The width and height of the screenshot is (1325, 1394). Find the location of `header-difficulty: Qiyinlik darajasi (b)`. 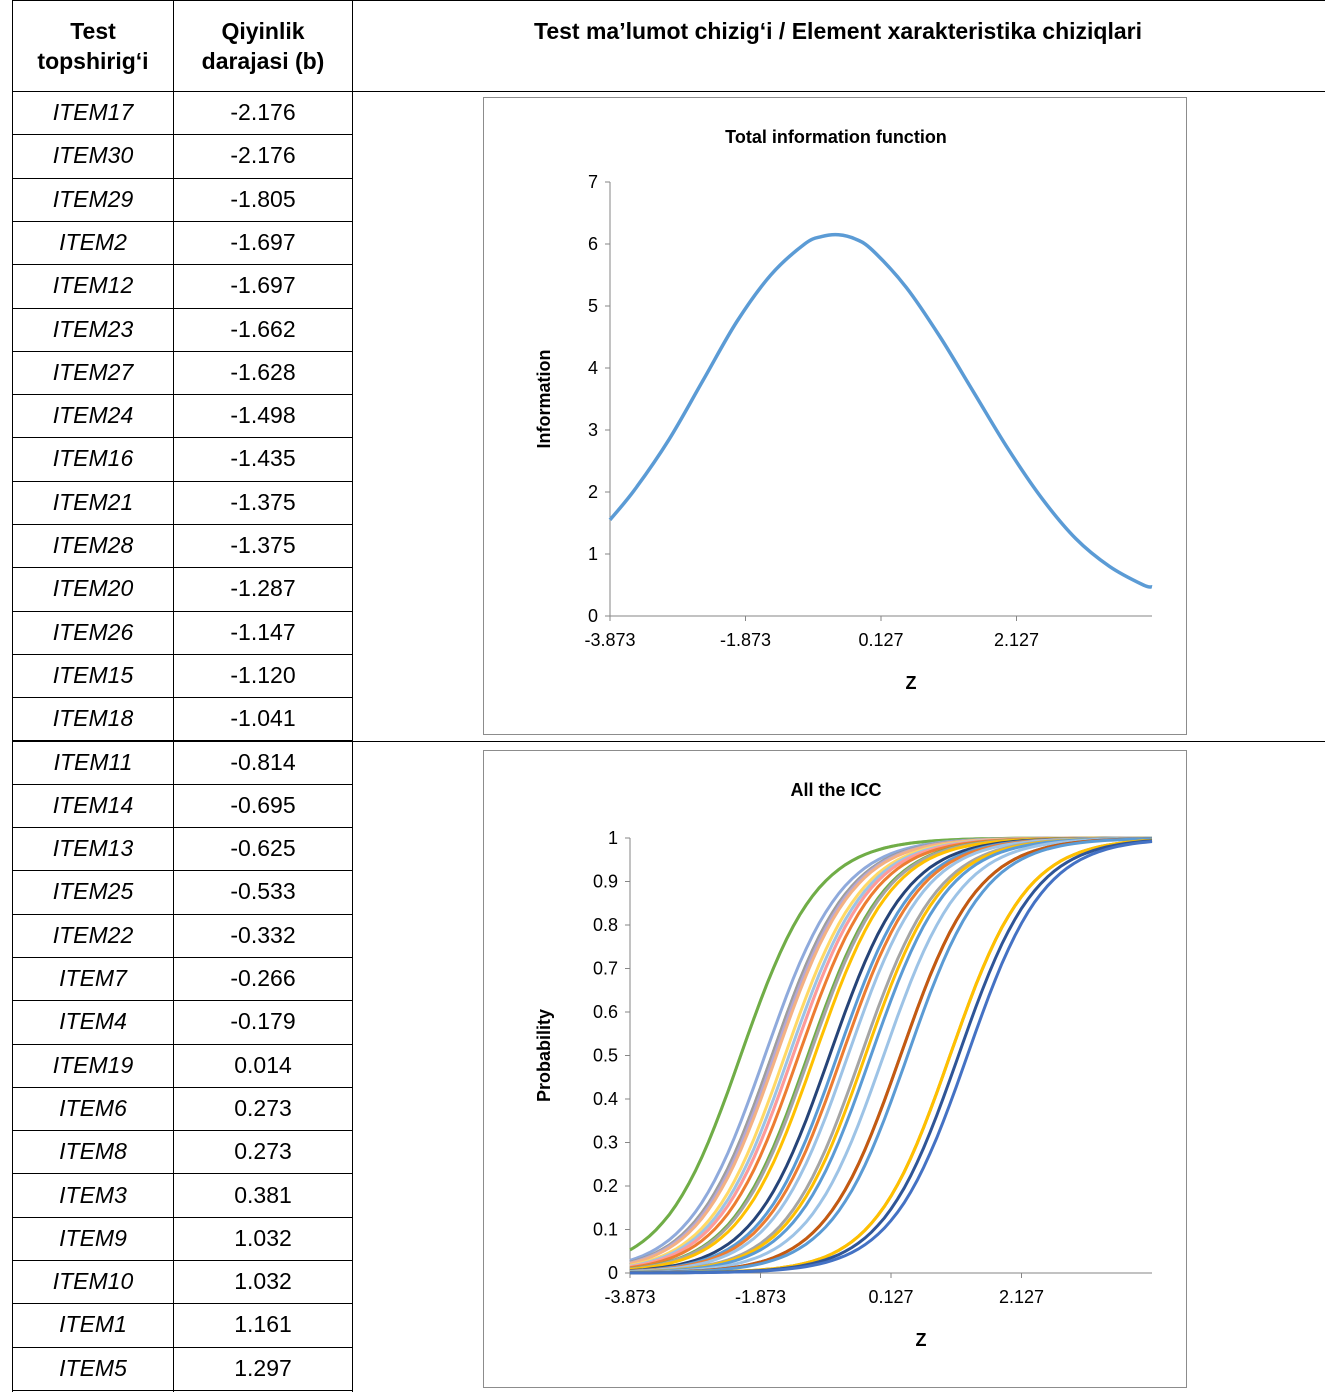

header-difficulty: Qiyinlik darajasi (b) is located at coordinates (263, 46).